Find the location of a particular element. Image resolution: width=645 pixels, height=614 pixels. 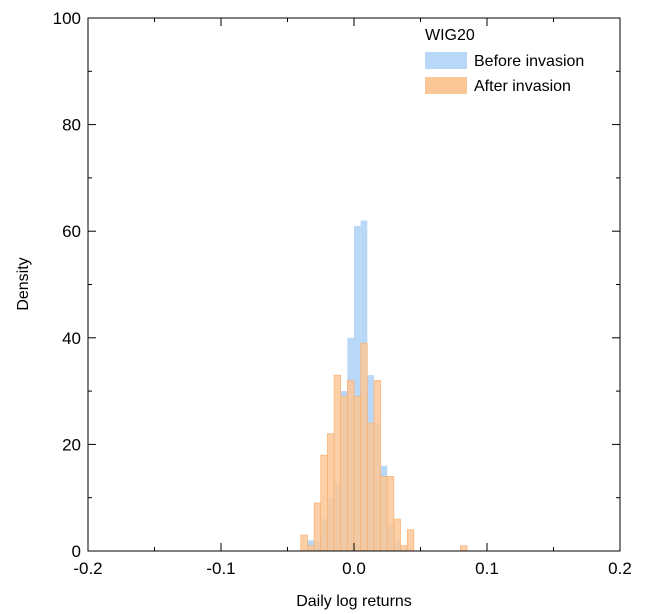

legend-title: WIG20 is located at coordinates (450, 35).